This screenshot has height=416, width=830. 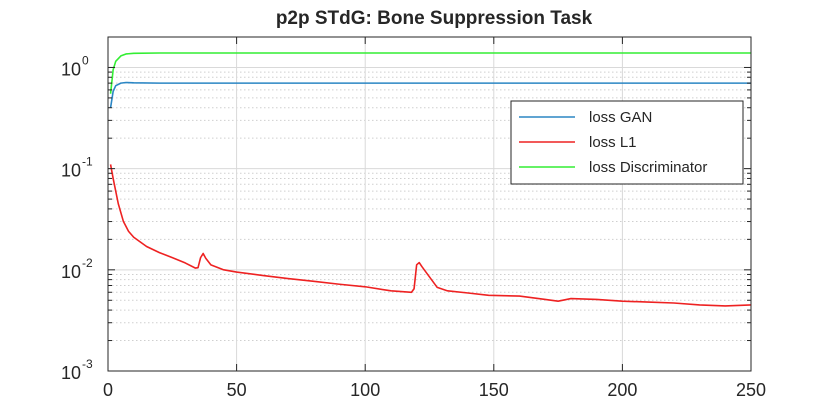 I want to click on x-tick-label: 100, so click(x=365, y=390).